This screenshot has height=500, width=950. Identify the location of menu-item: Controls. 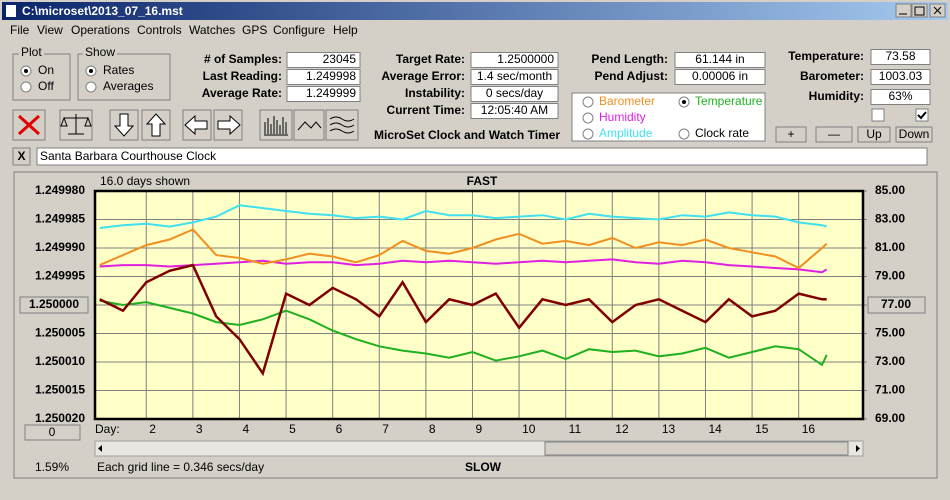
(159, 30).